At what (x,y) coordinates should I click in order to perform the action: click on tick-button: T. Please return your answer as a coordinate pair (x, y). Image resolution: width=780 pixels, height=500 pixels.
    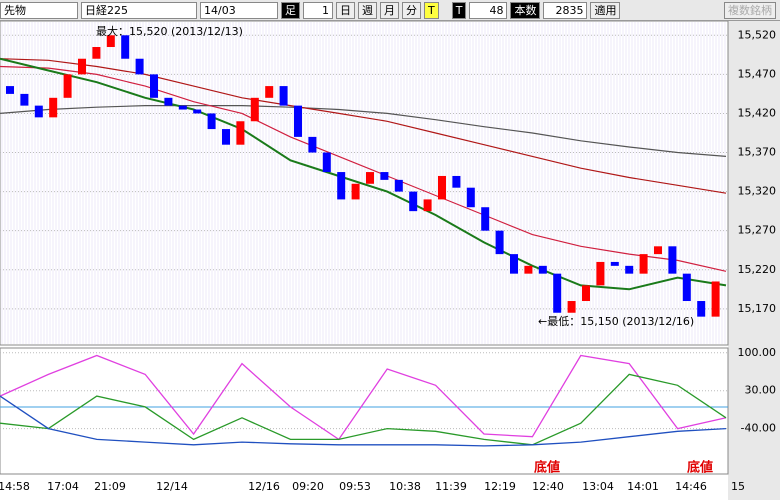
    Looking at the image, I should click on (431, 10).